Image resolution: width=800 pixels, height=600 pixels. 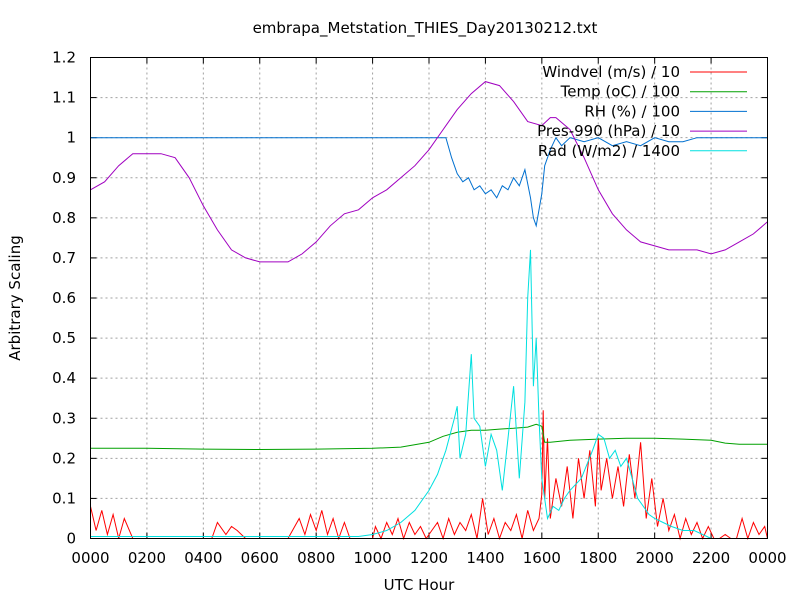 I want to click on x-tick-label: 2200, so click(x=711, y=558).